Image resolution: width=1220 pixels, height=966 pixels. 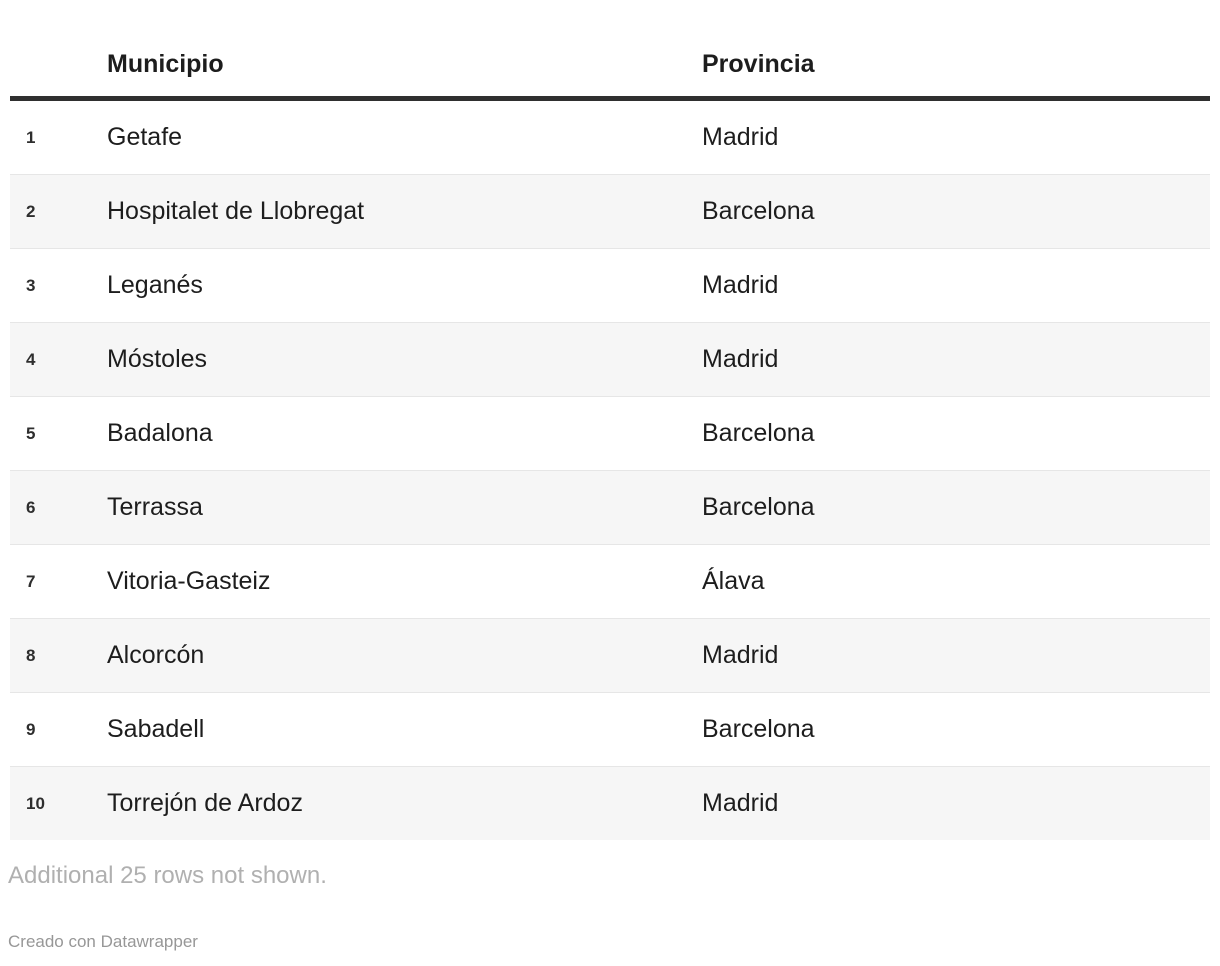 I want to click on municipio-cell: Badalona, so click(x=404, y=433).